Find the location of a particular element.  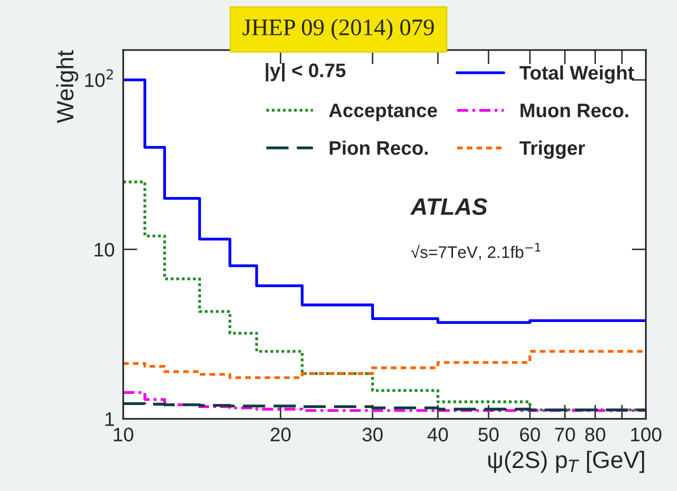

annotation: √s=7TeV, 2.1fb$^{−1}$ is located at coordinates (475, 251).